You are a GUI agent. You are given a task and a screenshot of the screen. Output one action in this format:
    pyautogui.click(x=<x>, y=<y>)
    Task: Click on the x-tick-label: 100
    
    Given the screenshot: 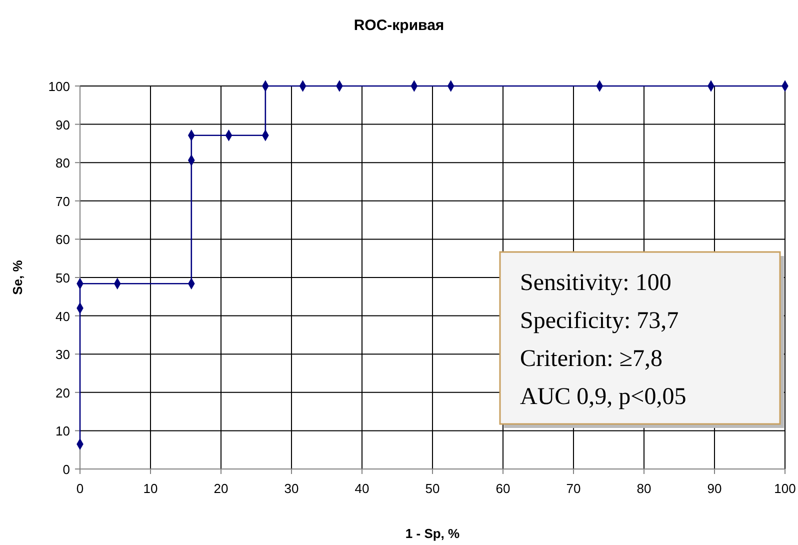 What is the action you would take?
    pyautogui.click(x=785, y=488)
    